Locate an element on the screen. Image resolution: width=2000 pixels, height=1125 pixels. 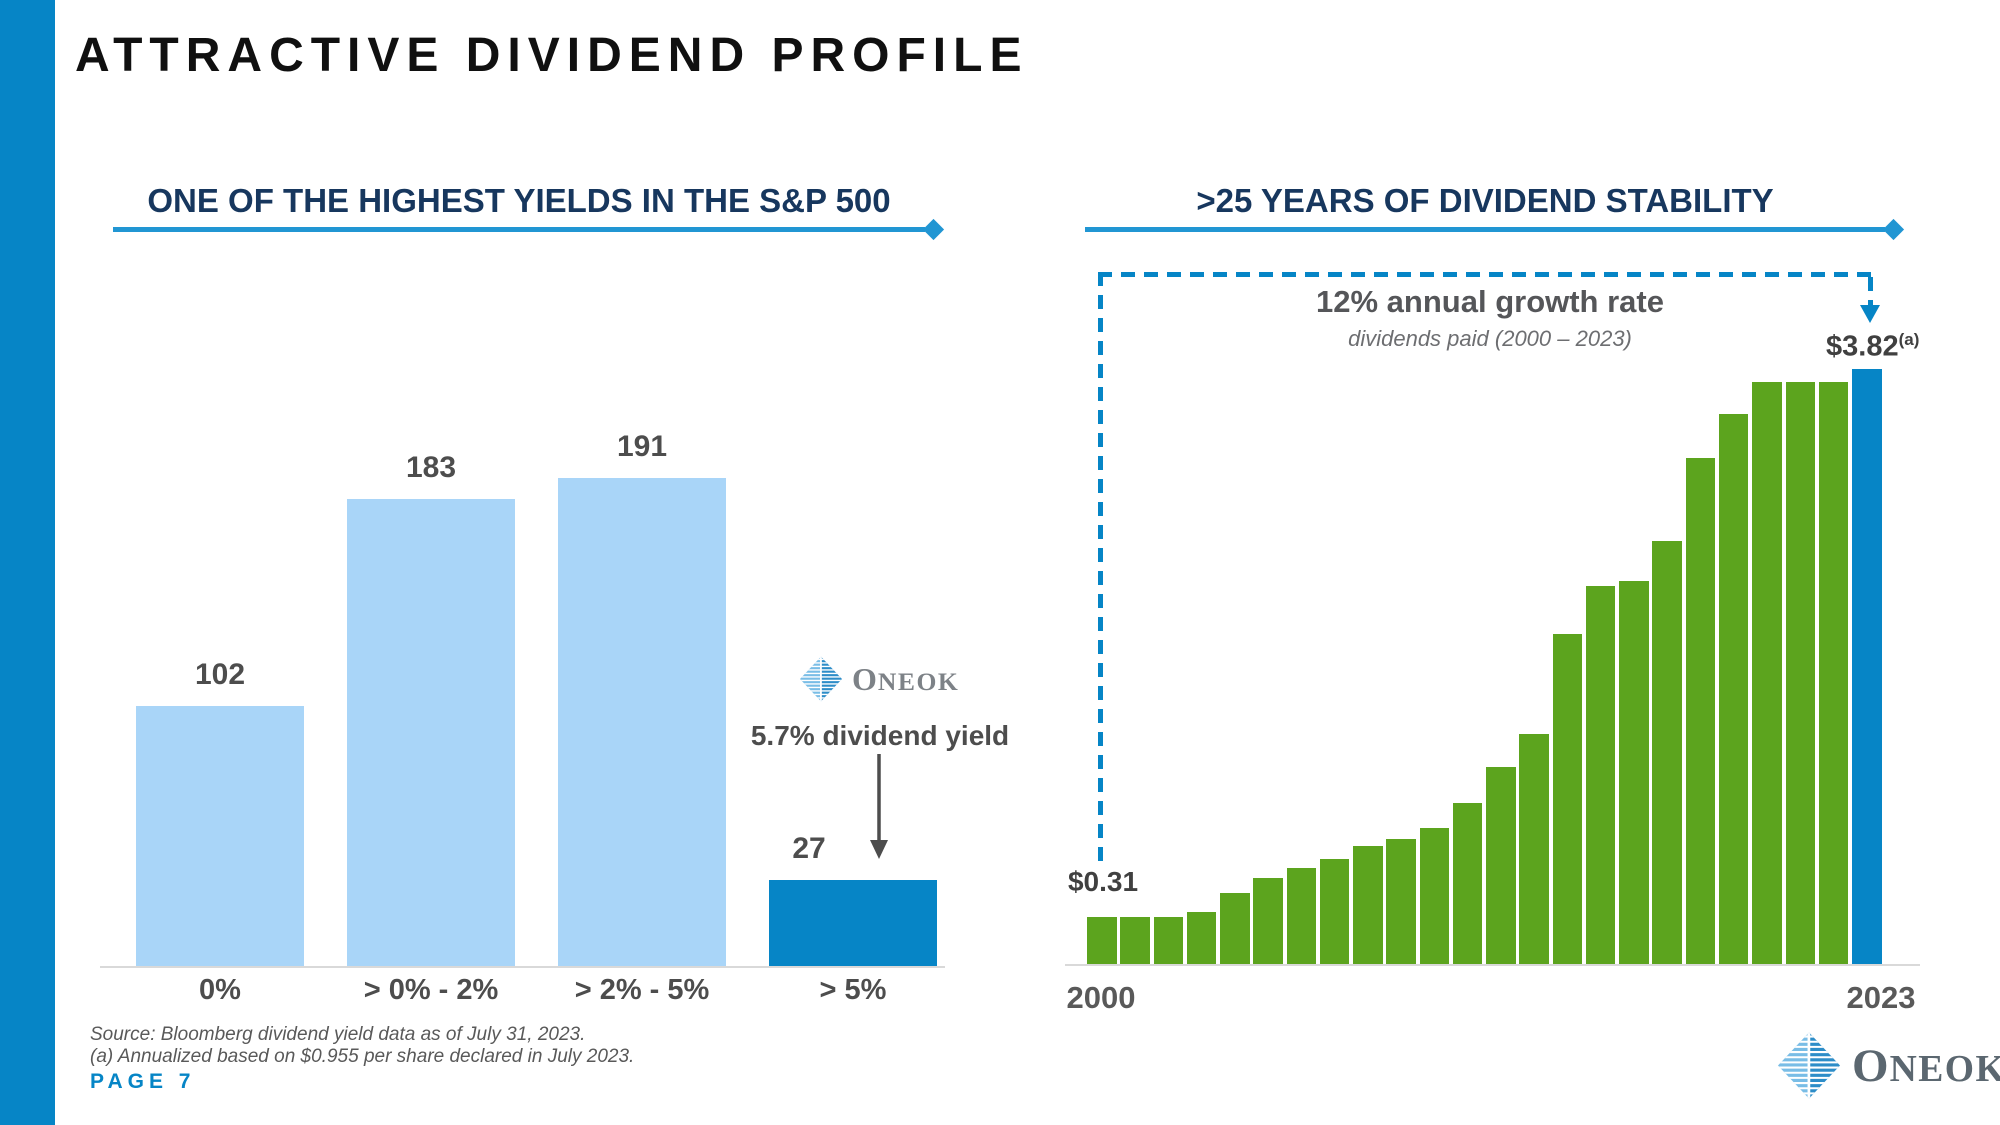
end-dividend-label: $3.82(a) is located at coordinates (1873, 346).